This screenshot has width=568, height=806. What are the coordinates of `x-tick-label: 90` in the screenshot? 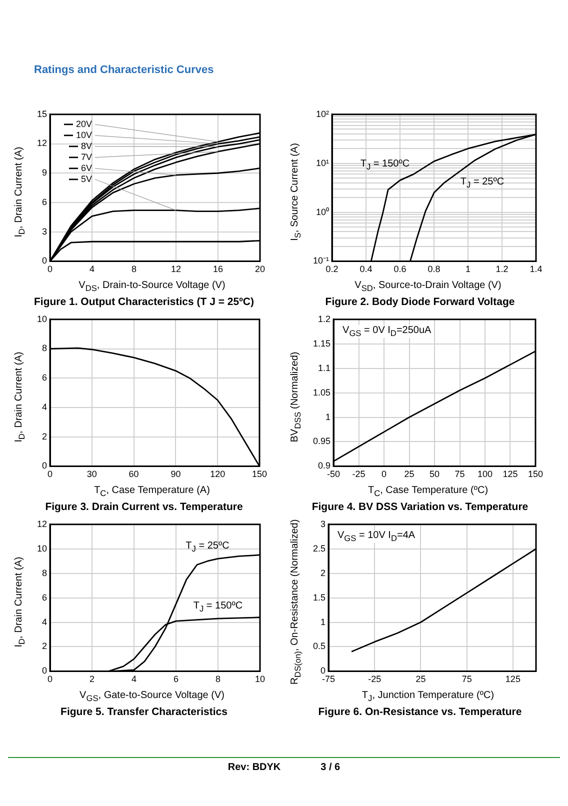 It's located at (175, 474).